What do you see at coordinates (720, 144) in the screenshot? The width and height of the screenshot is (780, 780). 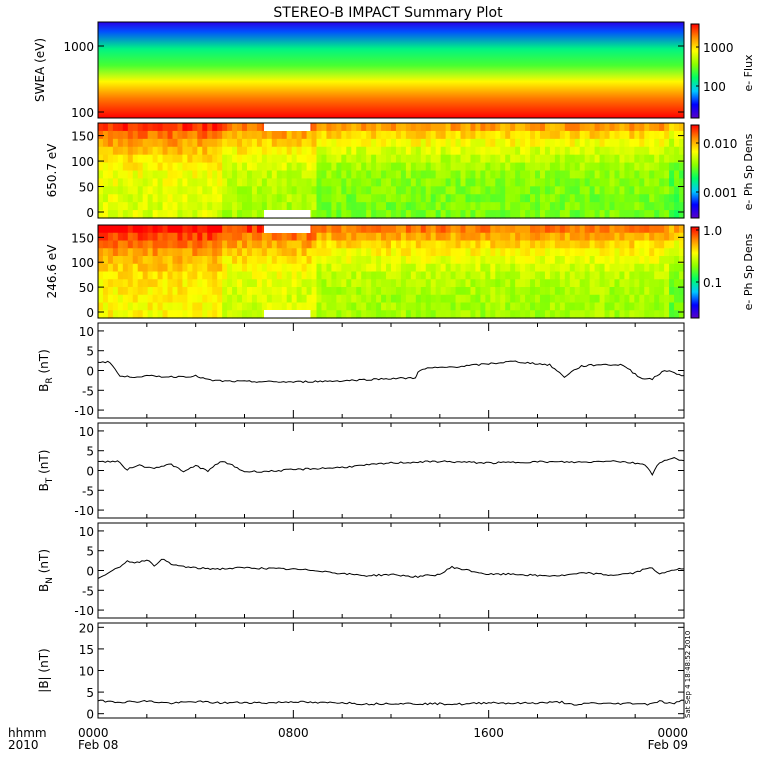 I see `pa650-colorbar-tick-label: 0.010` at bounding box center [720, 144].